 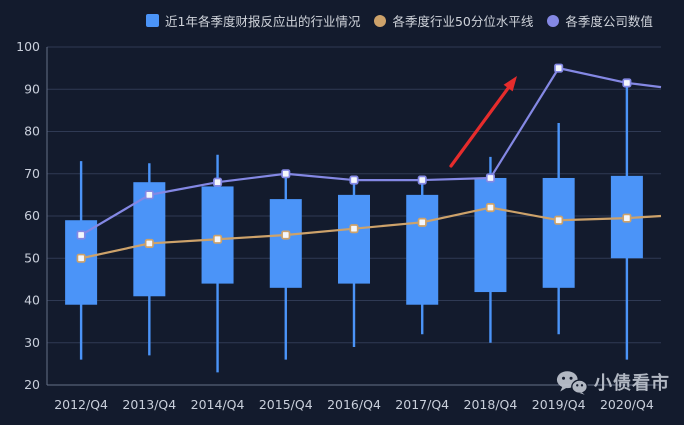 I want to click on wechat-icon, so click(x=572, y=382).